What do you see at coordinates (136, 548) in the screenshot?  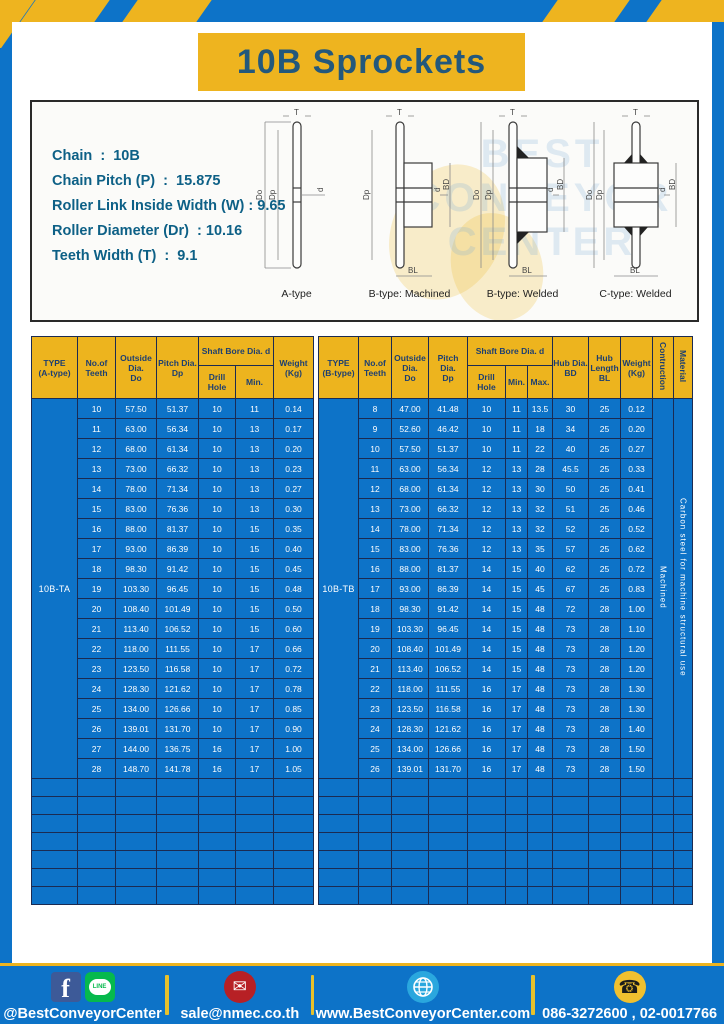 I see `cell: 93.00` at bounding box center [136, 548].